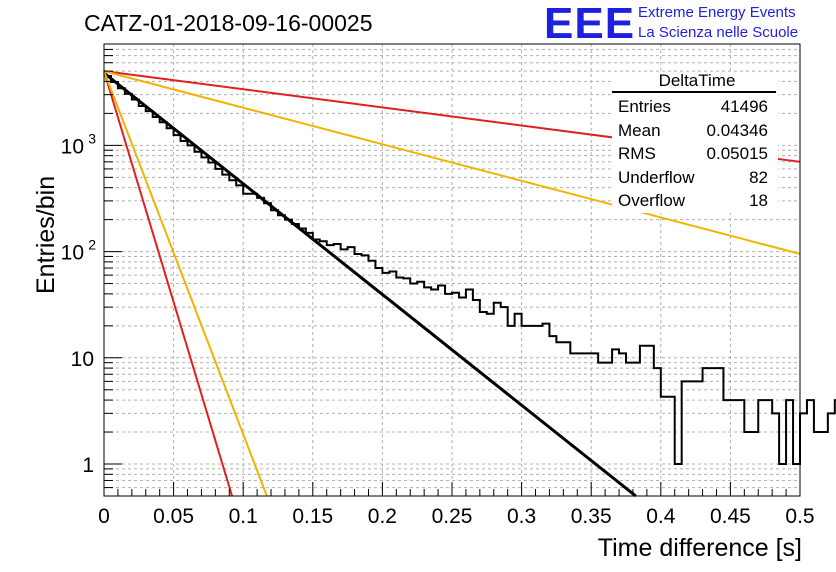 The width and height of the screenshot is (836, 572). Describe the element at coordinates (312, 516) in the screenshot. I see `x-tick-label: 0.15` at that location.